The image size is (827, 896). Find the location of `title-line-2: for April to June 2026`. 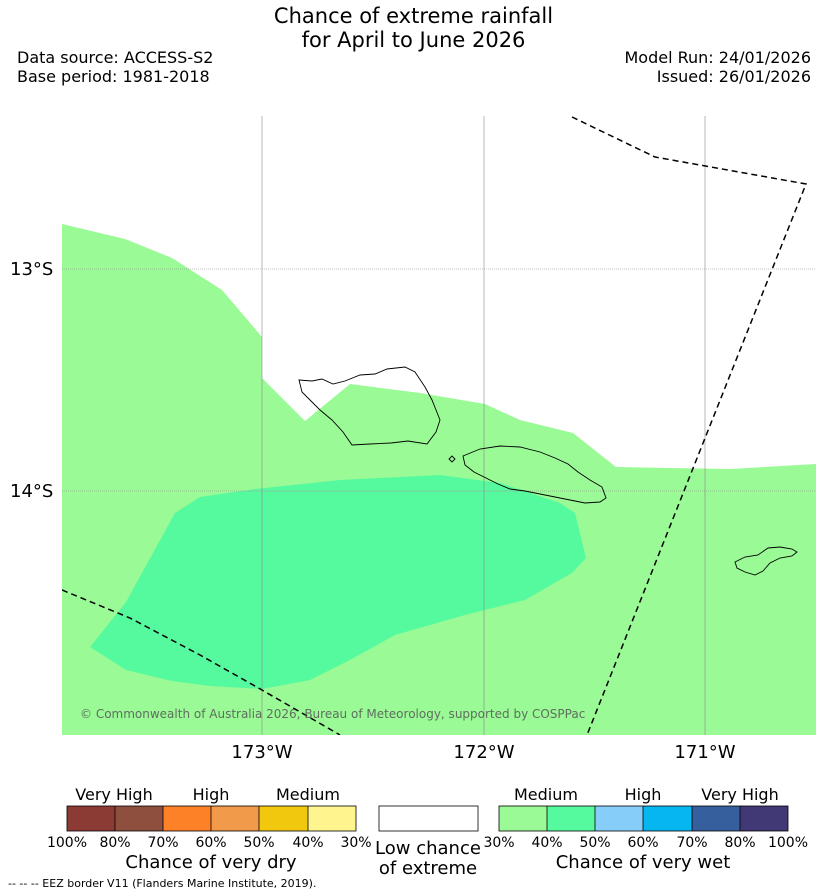

title-line-2: for April to June 2026 is located at coordinates (413, 40).